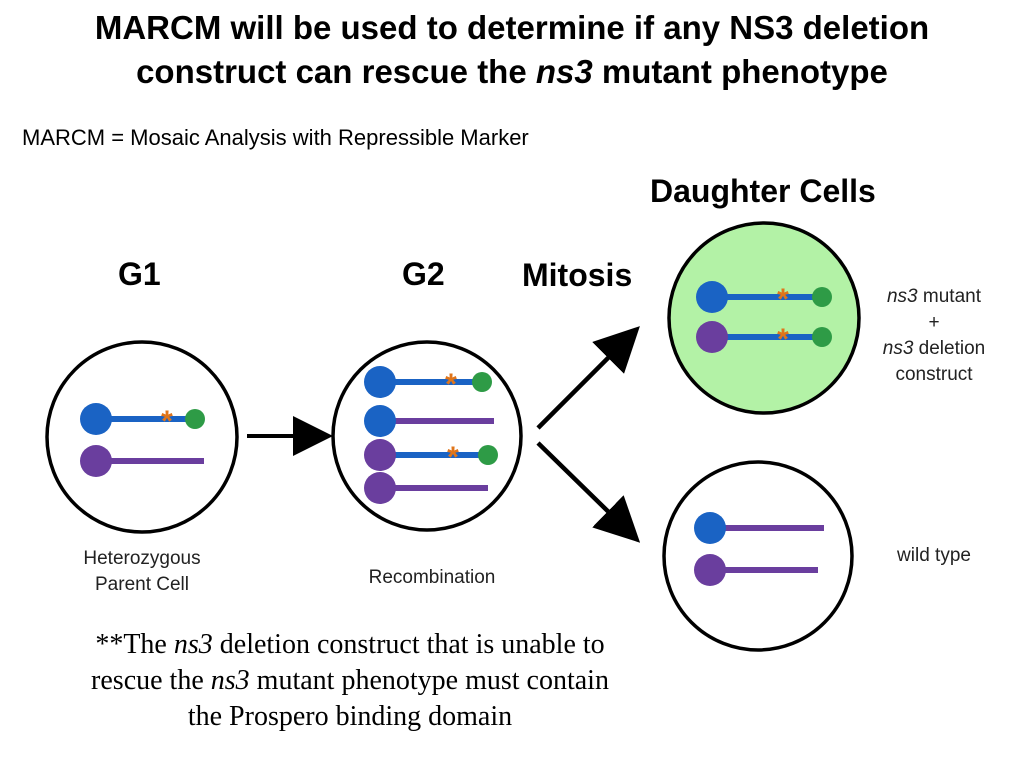 This screenshot has height=768, width=1024. What do you see at coordinates (142, 461) in the screenshot?
I see `parent-chromosome-wildtype` at bounding box center [142, 461].